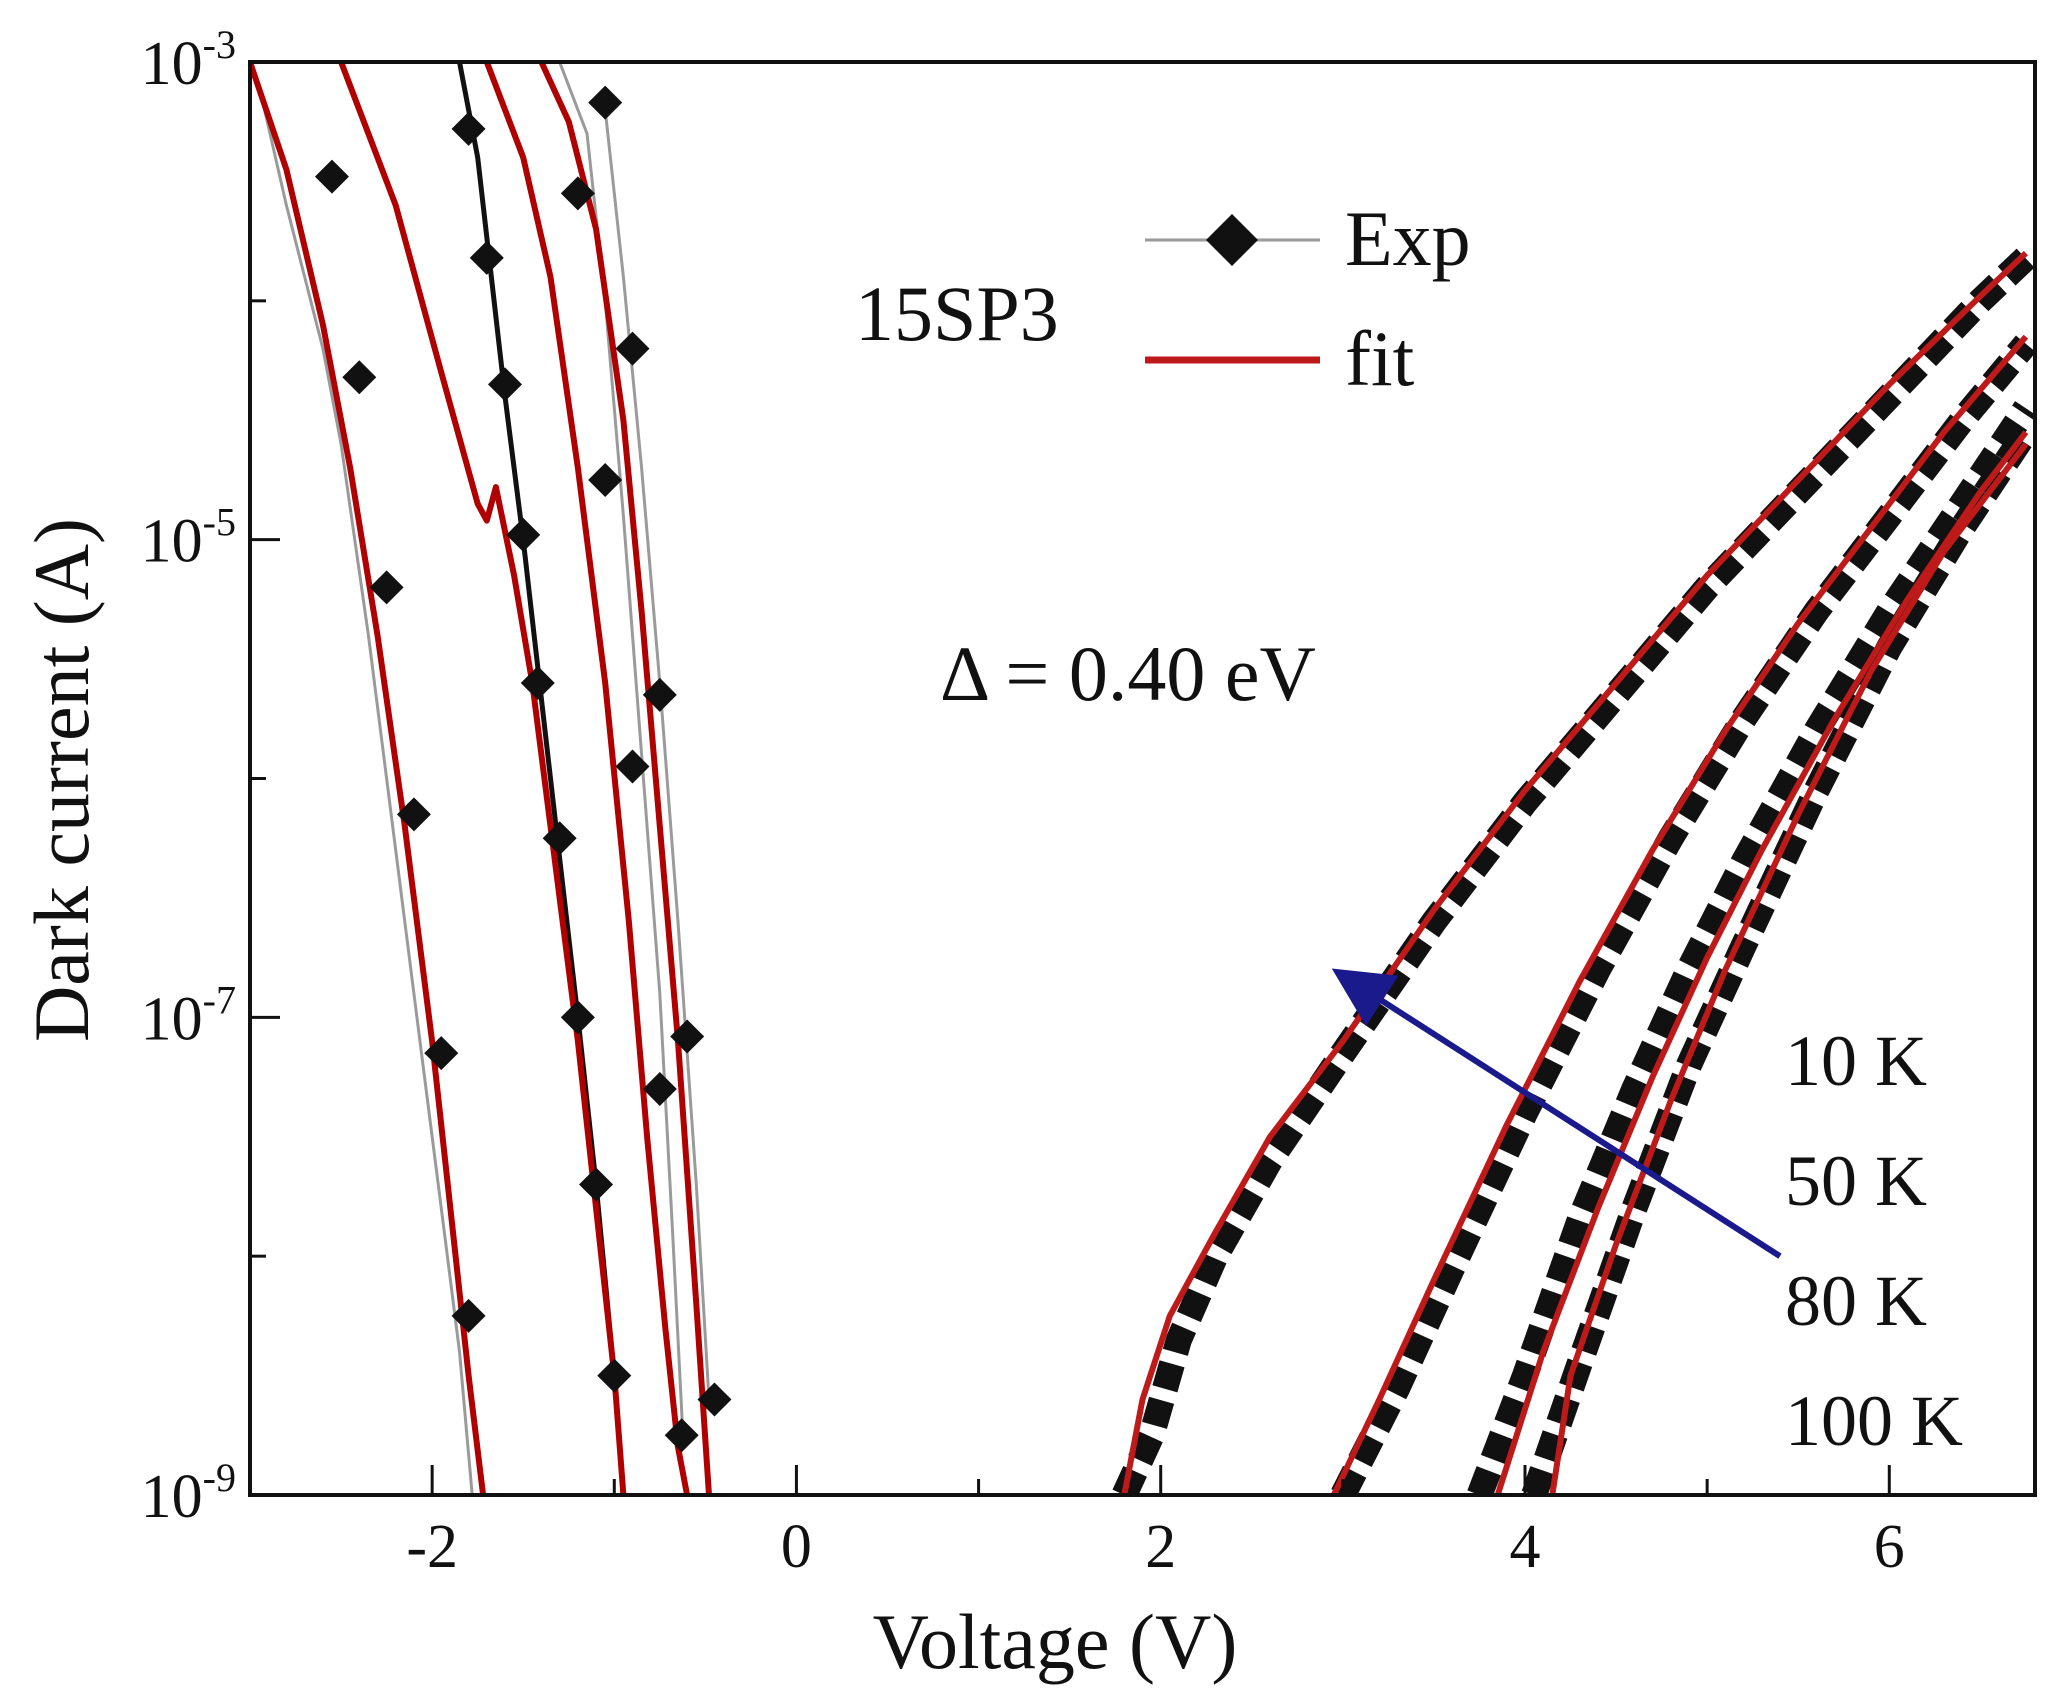 Image resolution: width=2059 pixels, height=1700 pixels. Describe the element at coordinates (1232, 240) in the screenshot. I see `legend-exp-diamond` at that location.